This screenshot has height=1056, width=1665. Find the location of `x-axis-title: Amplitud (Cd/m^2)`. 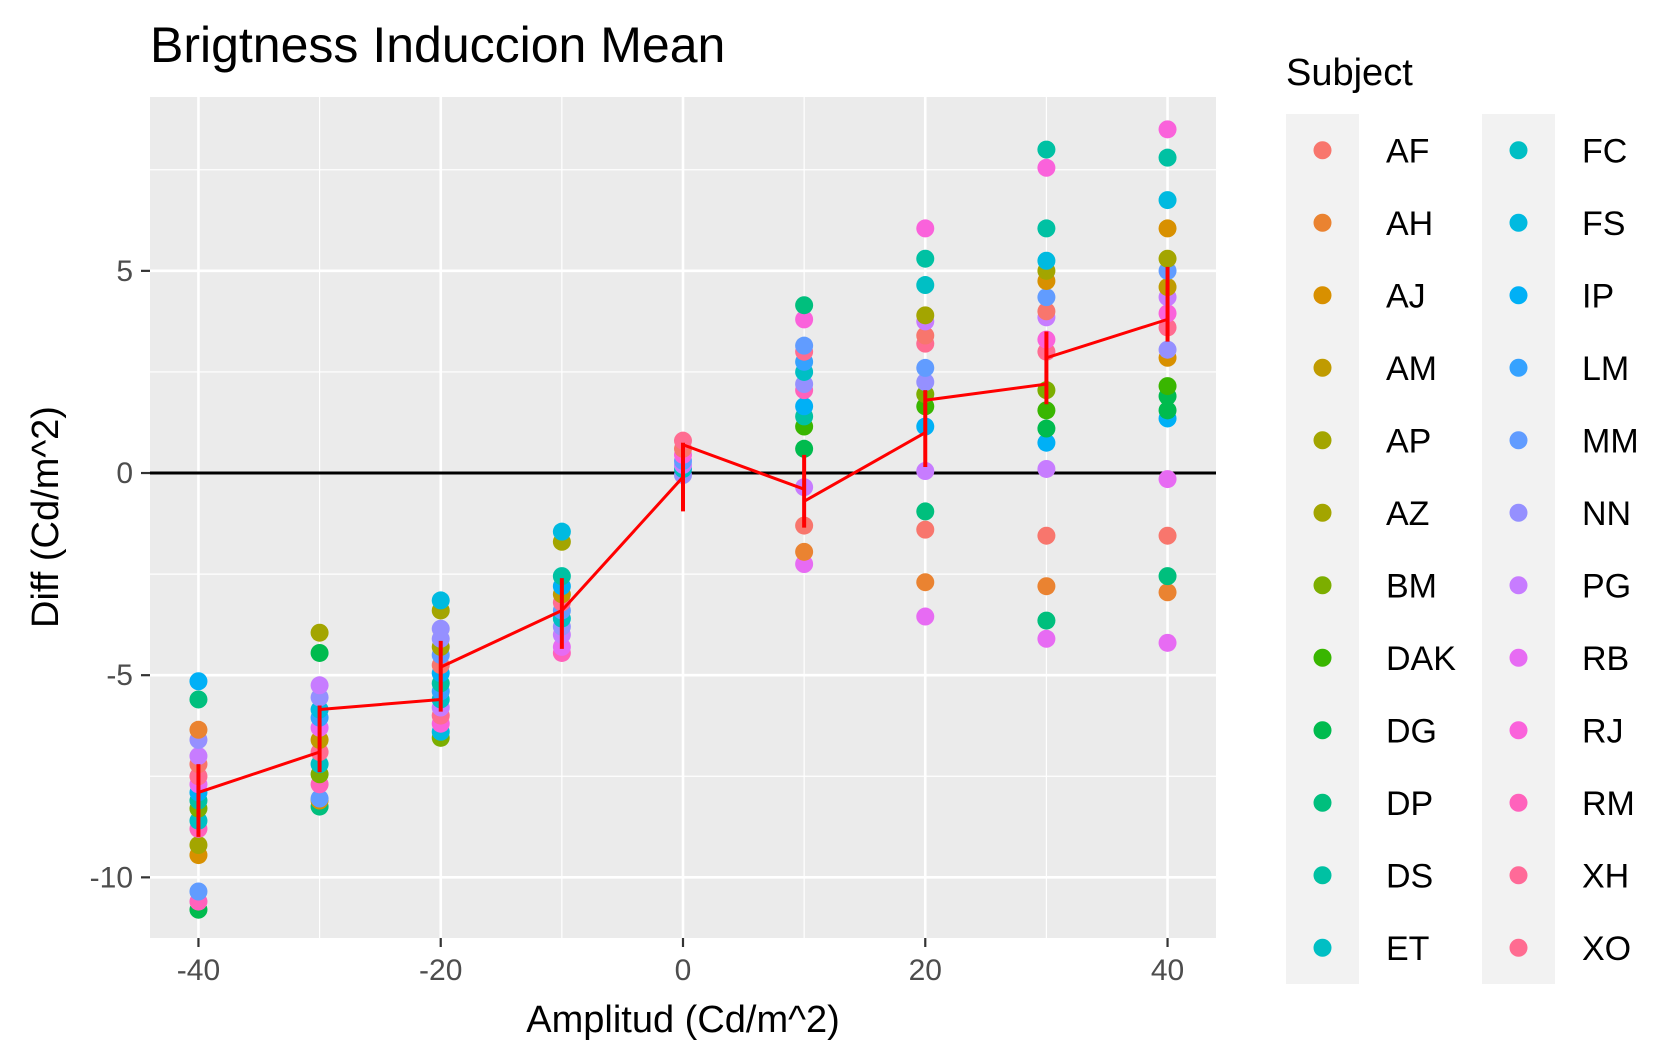

x-axis-title: Amplitud (Cd/m^2) is located at coordinates (682, 1020).